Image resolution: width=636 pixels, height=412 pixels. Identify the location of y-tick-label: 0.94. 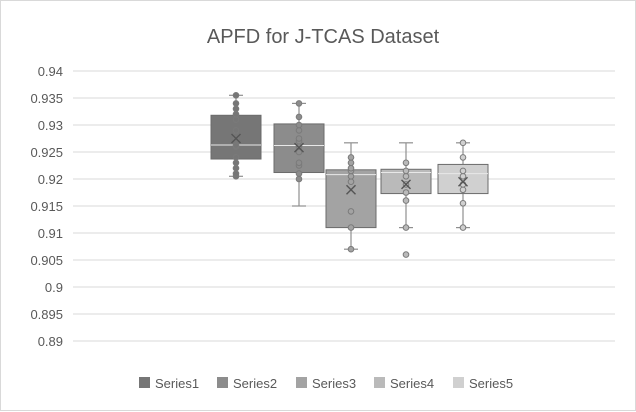
(50, 71).